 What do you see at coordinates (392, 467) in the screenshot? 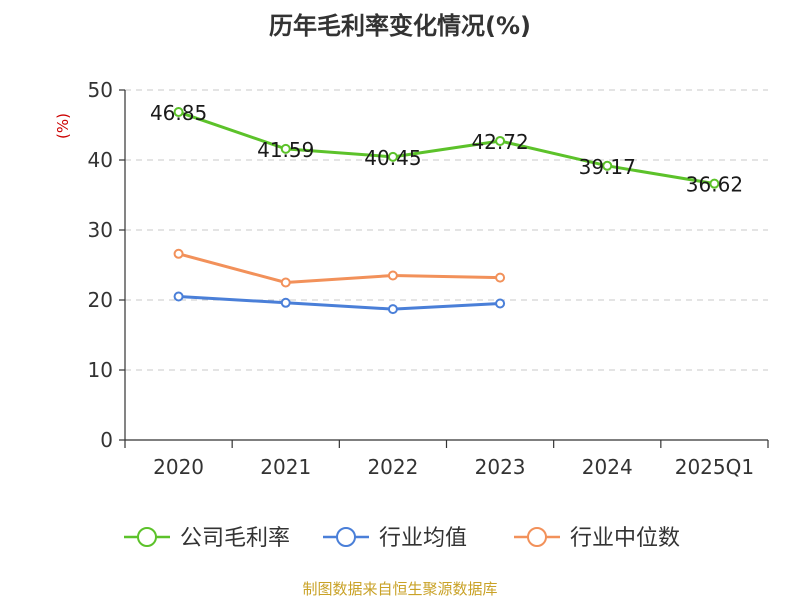
I see `x-tick-label: 2022` at bounding box center [392, 467].